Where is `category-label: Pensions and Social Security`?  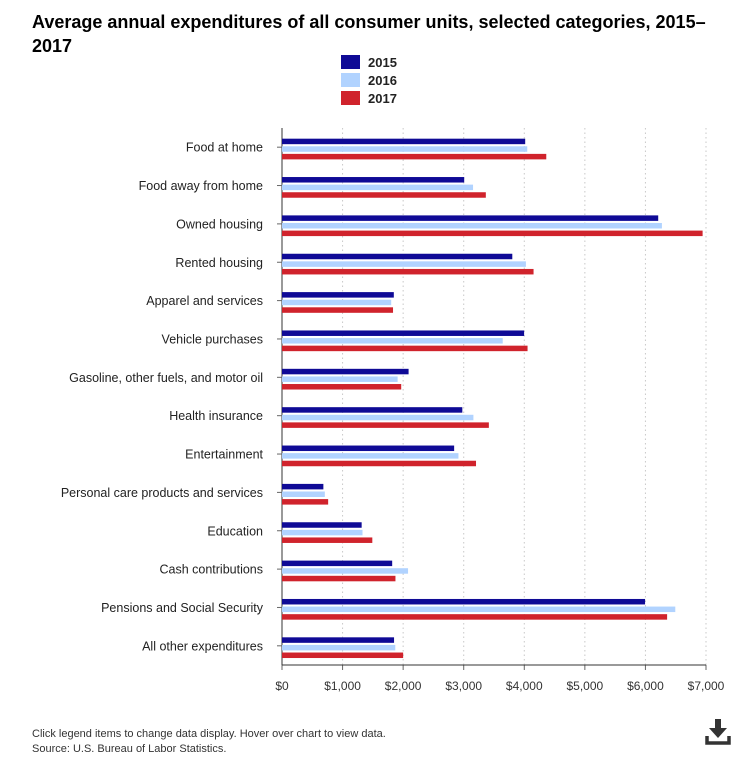 category-label: Pensions and Social Security is located at coordinates (182, 608).